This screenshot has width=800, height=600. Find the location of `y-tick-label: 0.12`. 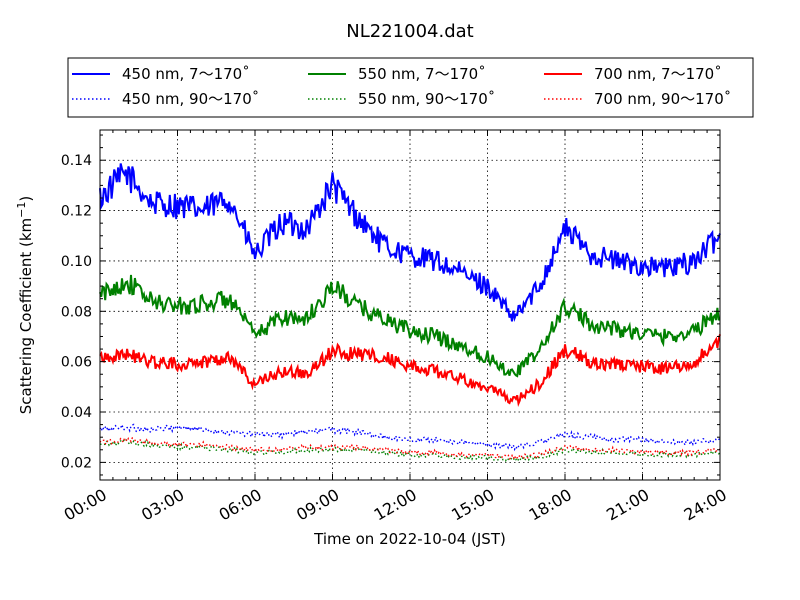

y-tick-label: 0.12 is located at coordinates (76, 212).